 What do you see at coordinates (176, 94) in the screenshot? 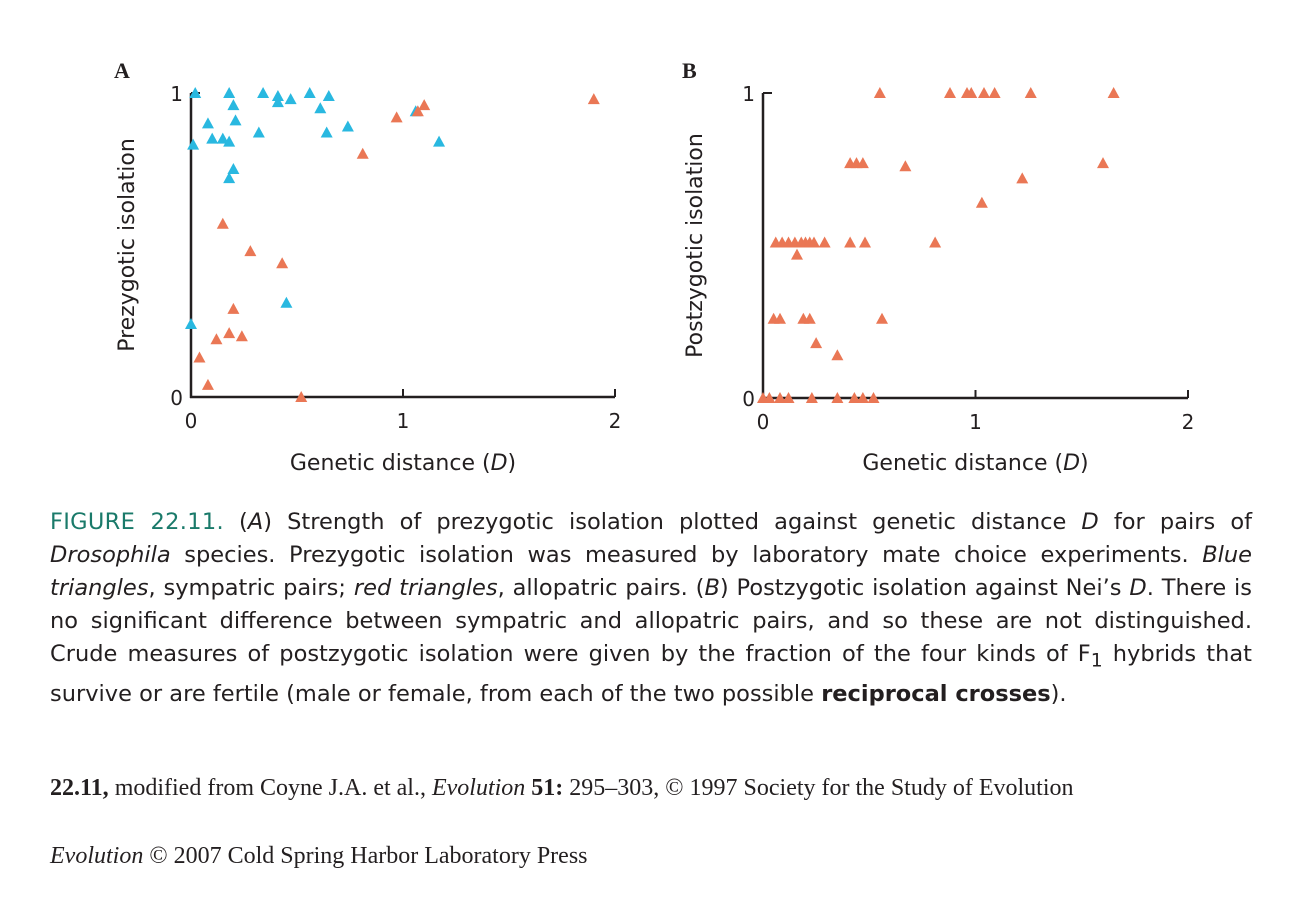
I see `y-tick-label-a: 1` at bounding box center [176, 94].